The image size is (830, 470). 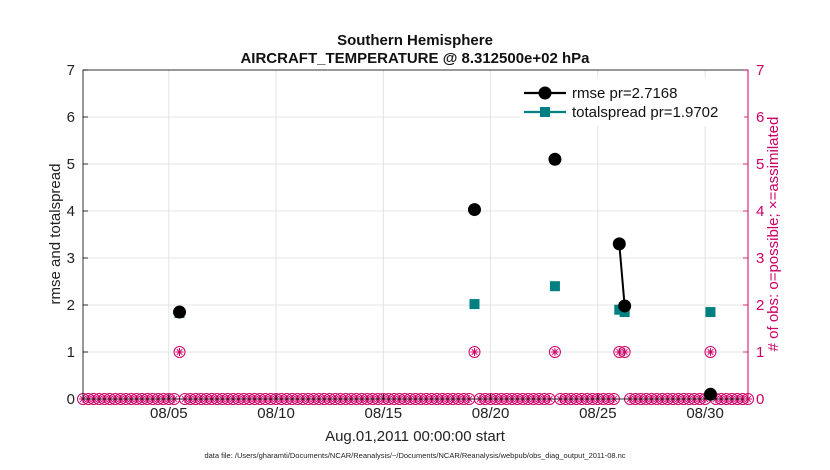 I want to click on y-tick-label: 1, so click(x=71, y=352).